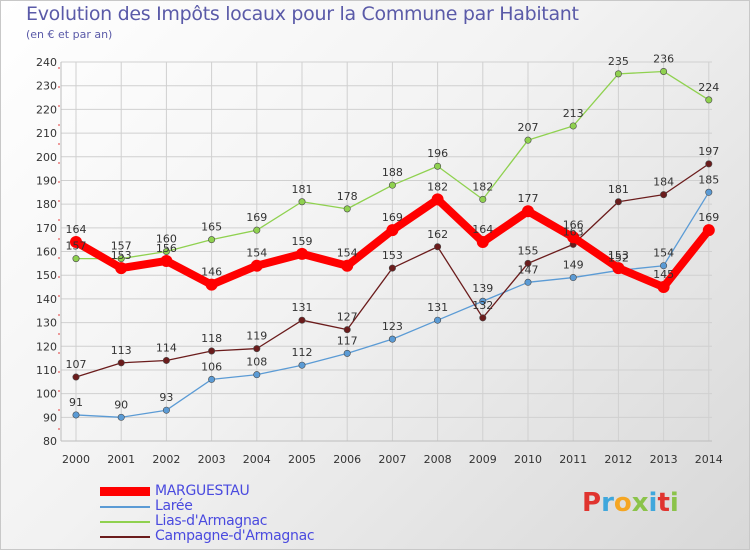  What do you see at coordinates (482, 288) in the screenshot?
I see `data-label: 139` at bounding box center [482, 288].